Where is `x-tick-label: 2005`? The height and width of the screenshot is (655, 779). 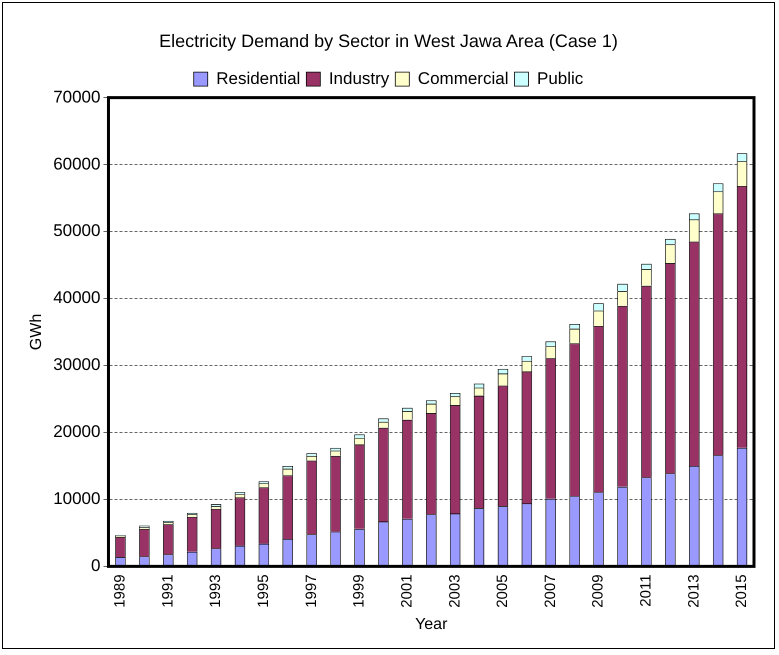
x-tick-label: 2005 is located at coordinates (503, 591).